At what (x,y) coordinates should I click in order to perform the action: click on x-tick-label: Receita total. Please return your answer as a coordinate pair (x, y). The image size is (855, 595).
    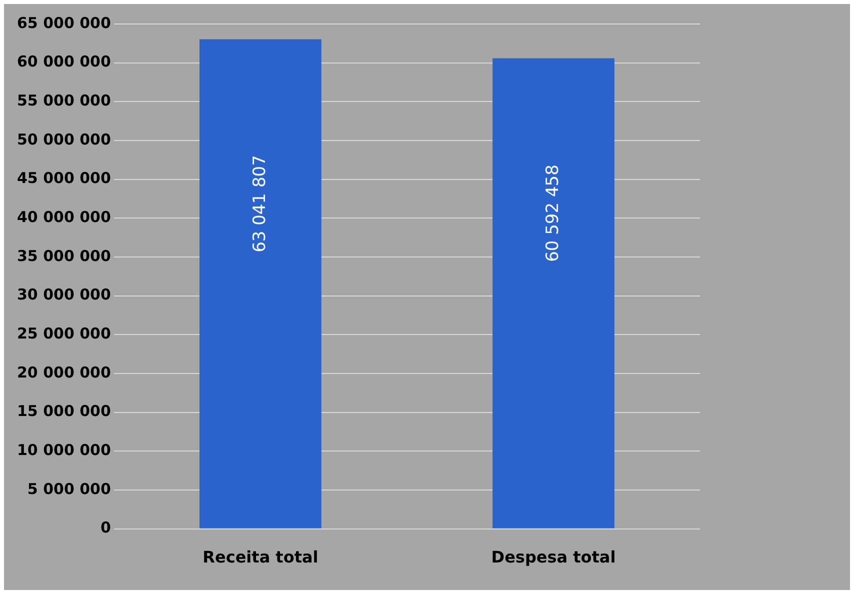
    Looking at the image, I should click on (260, 557).